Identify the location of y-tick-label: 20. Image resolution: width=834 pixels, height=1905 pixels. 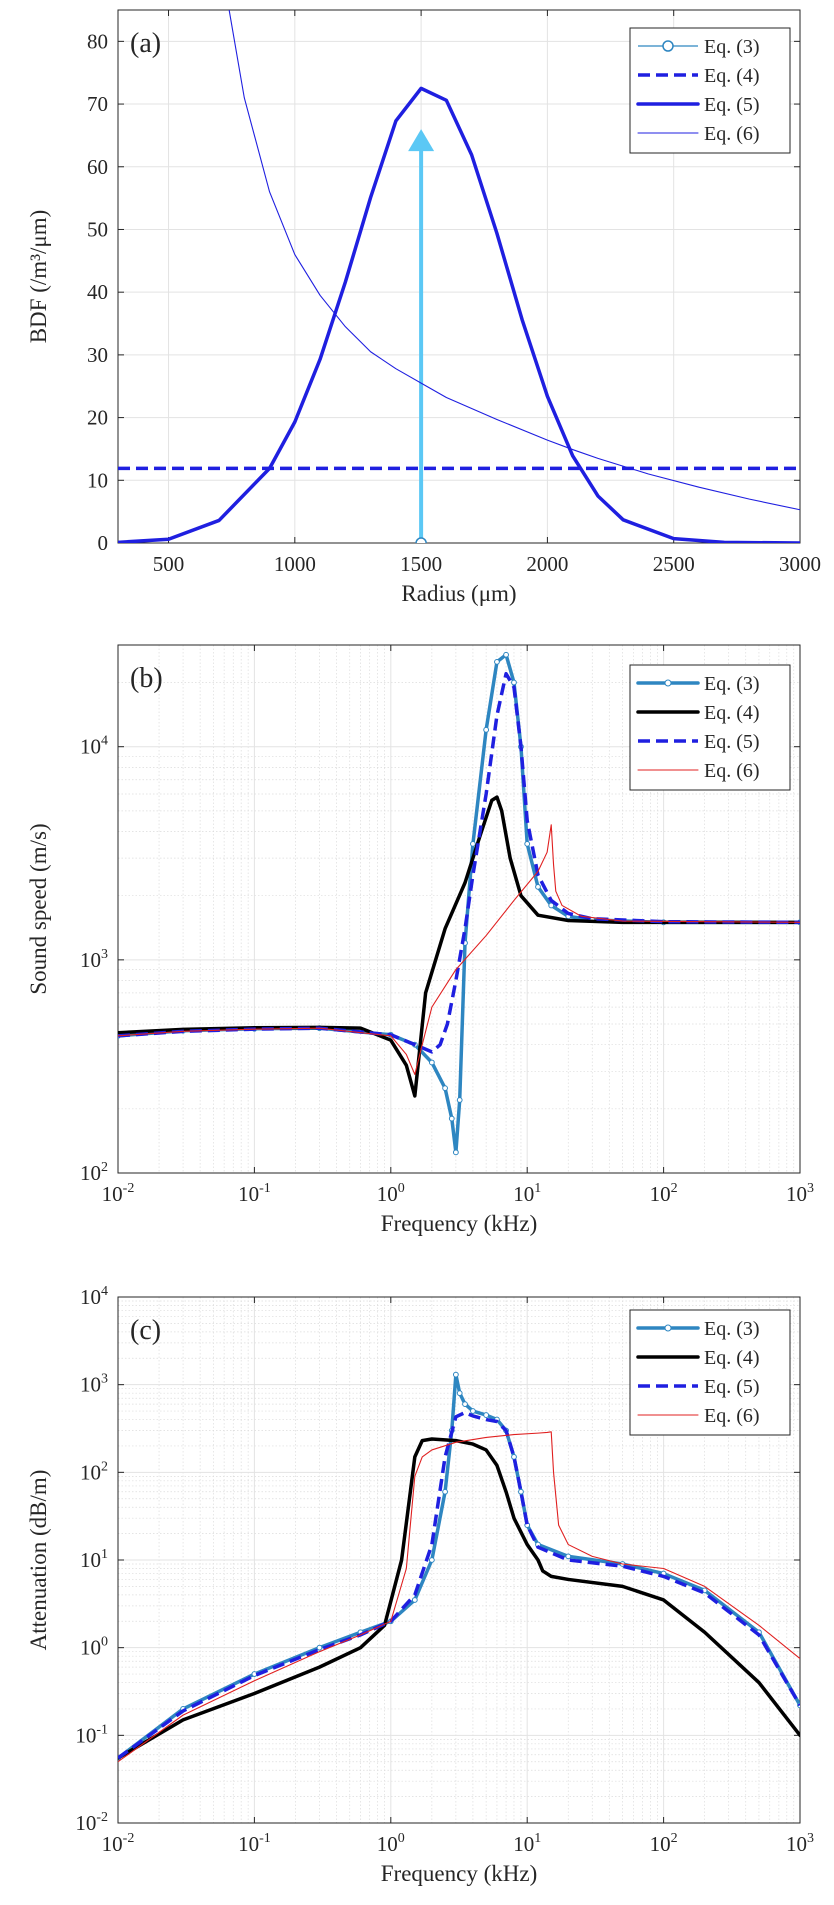
(97, 418).